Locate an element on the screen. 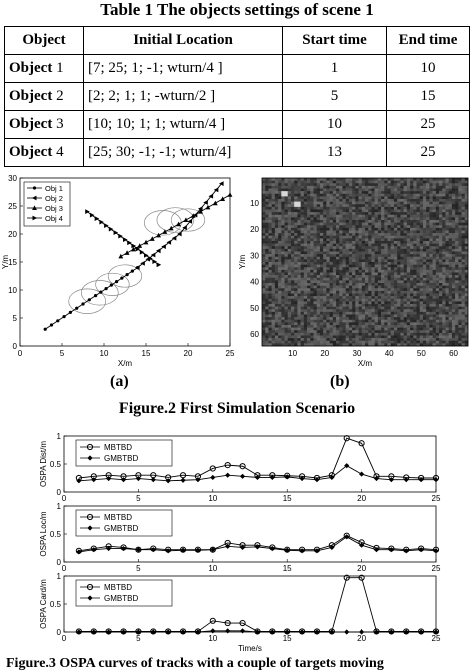  x-tick-label: 10 is located at coordinates (292, 353).